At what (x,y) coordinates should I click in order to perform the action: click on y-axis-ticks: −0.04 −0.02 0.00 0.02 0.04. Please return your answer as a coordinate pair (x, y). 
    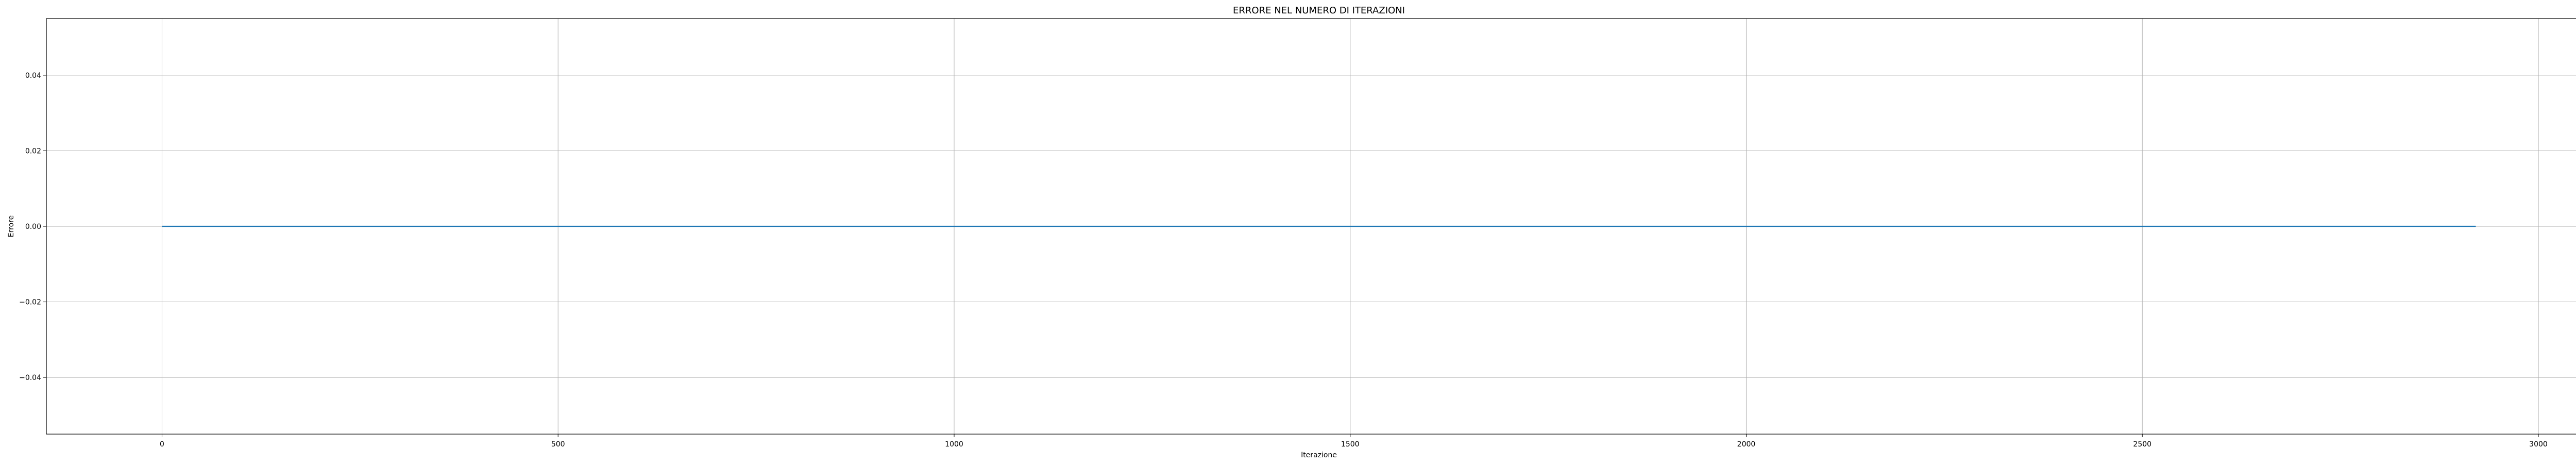
    Looking at the image, I should click on (32, 227).